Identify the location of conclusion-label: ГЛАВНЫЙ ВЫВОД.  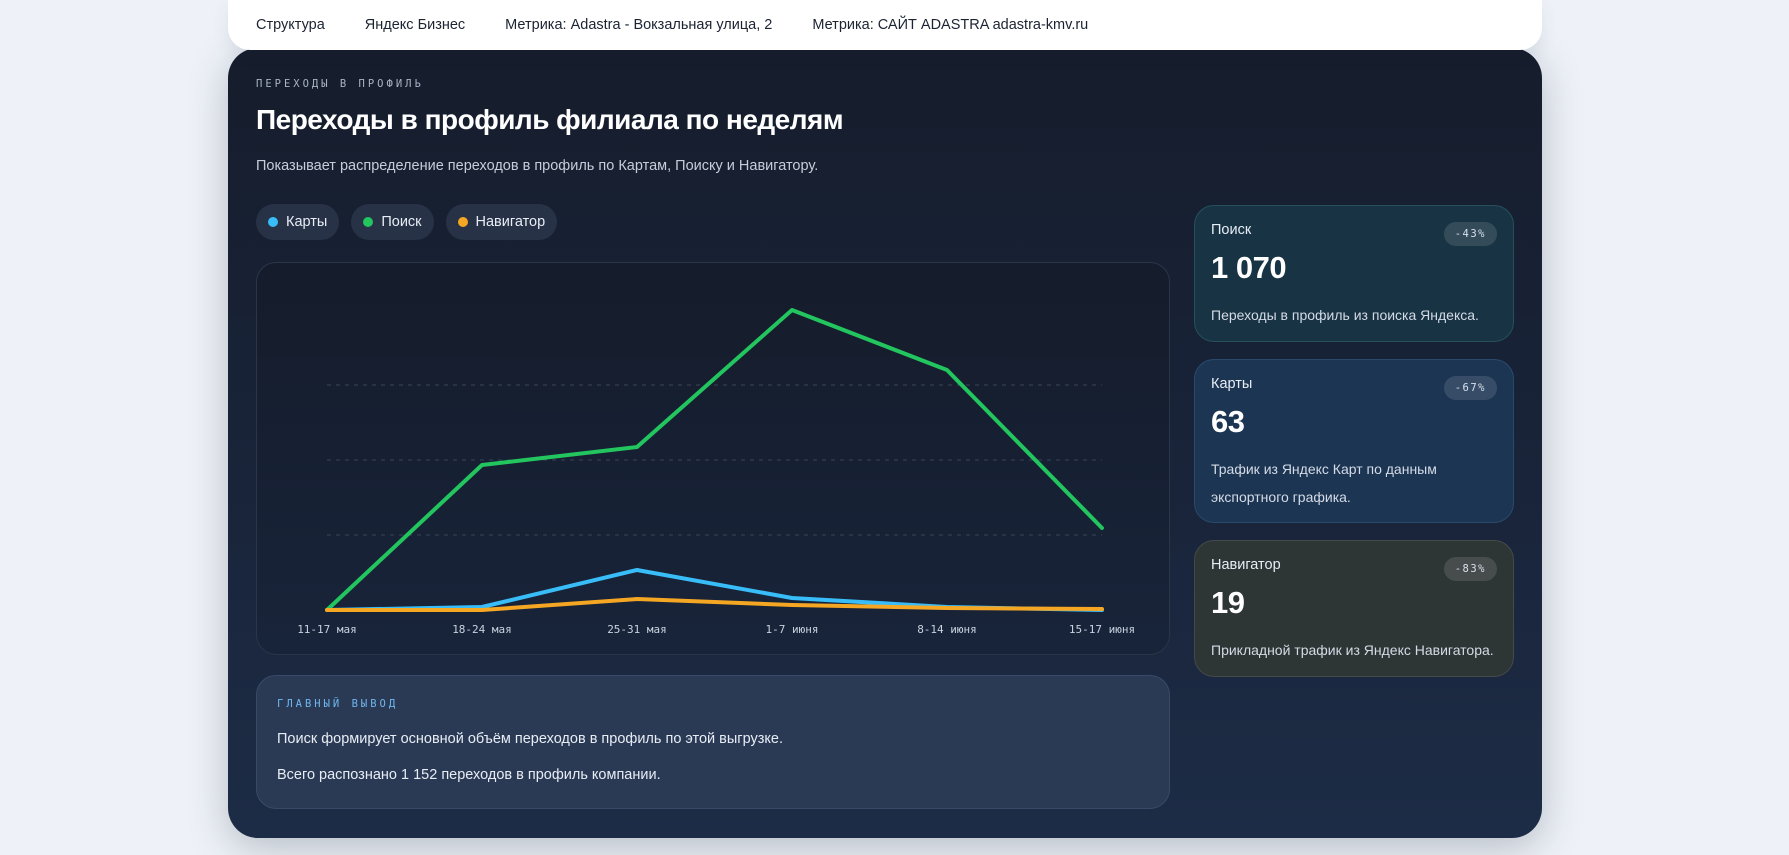
(338, 704).